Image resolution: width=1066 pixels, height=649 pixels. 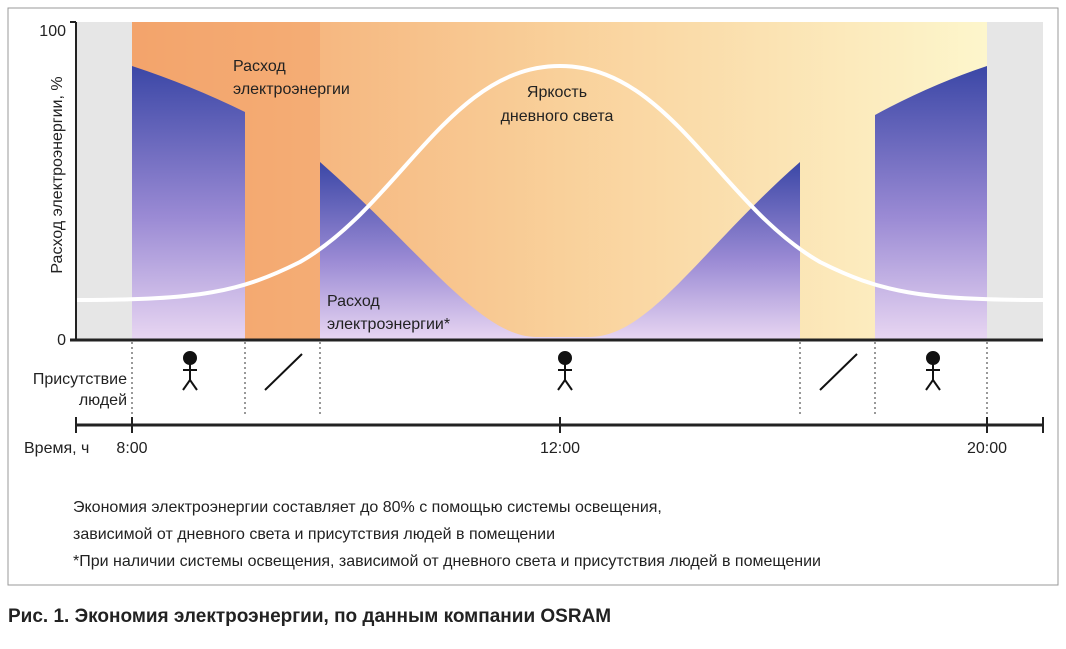 I want to click on y-axis-label: Расход электроэнергии, %, so click(x=57, y=174).